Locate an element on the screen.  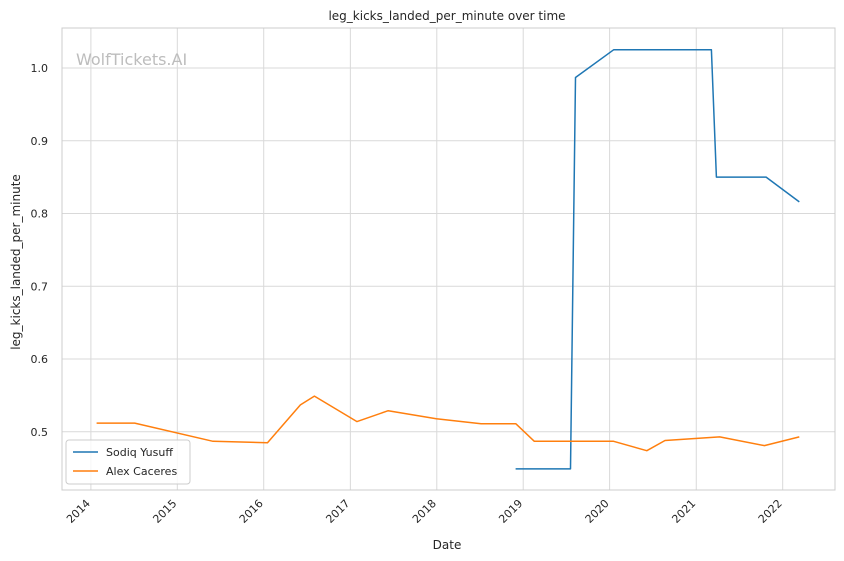
y-tick-label: 0.5 is located at coordinates (40, 432).